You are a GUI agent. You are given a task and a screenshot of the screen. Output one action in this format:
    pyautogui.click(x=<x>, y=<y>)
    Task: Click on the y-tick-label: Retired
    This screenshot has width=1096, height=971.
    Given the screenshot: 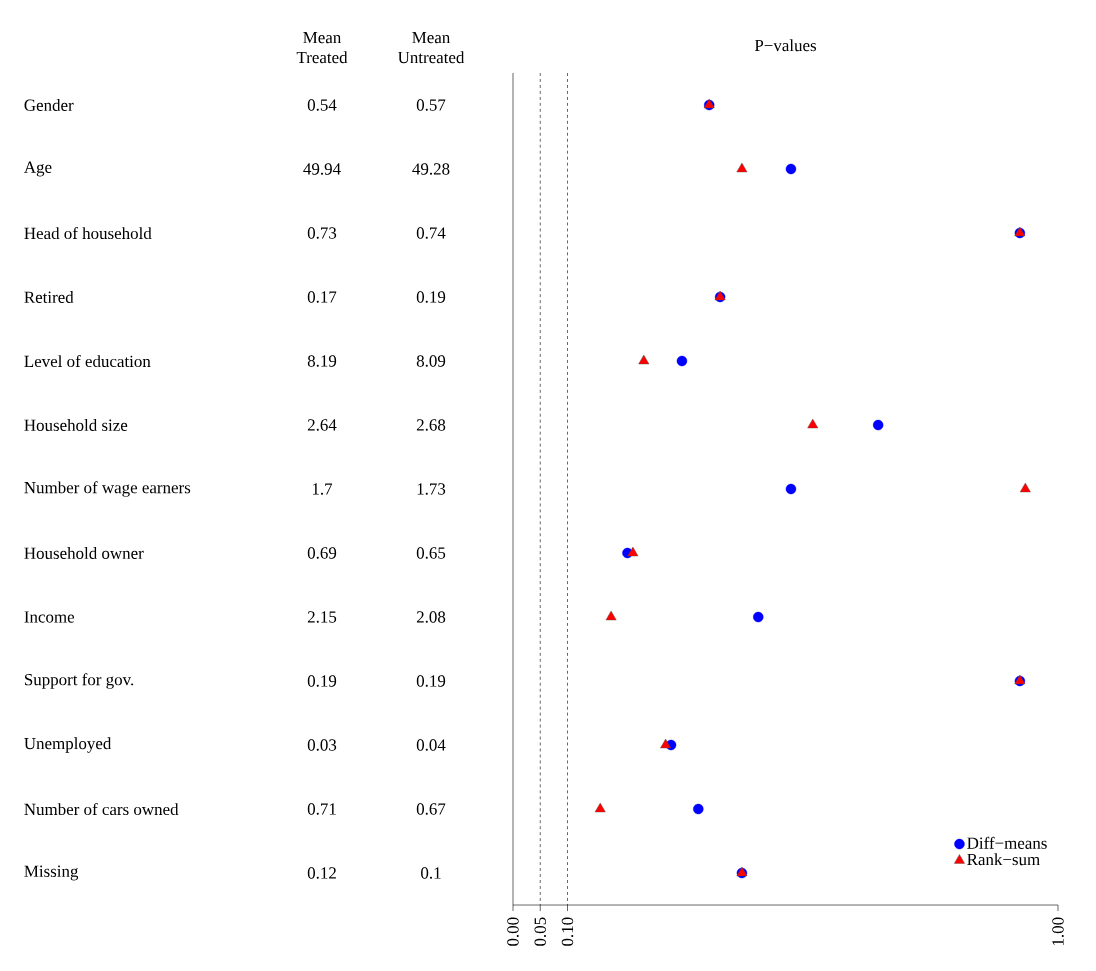 What is the action you would take?
    pyautogui.click(x=49, y=297)
    